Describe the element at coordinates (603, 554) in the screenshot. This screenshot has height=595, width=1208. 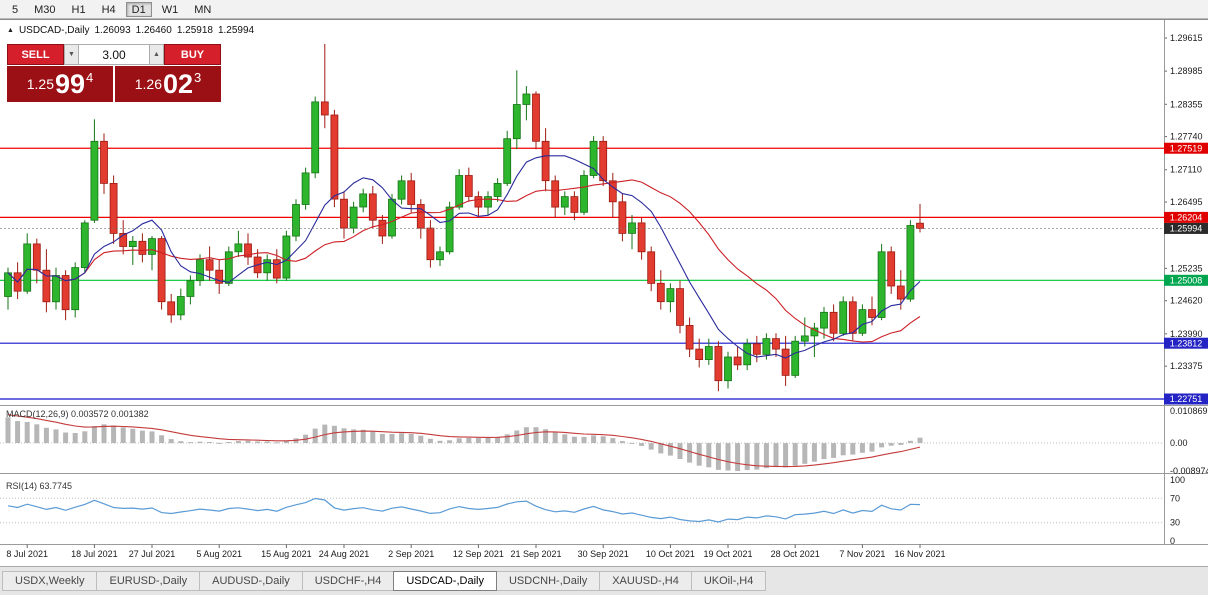
I see `date-axis-label: 30 Sep 2021` at that location.